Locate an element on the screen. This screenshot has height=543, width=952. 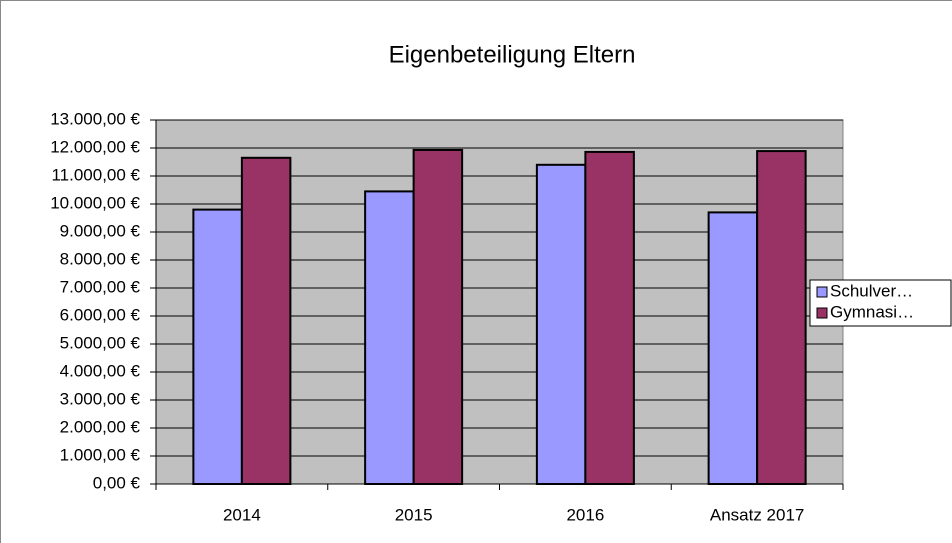
y-tick-label: 5.000,00 € is located at coordinates (100, 342).